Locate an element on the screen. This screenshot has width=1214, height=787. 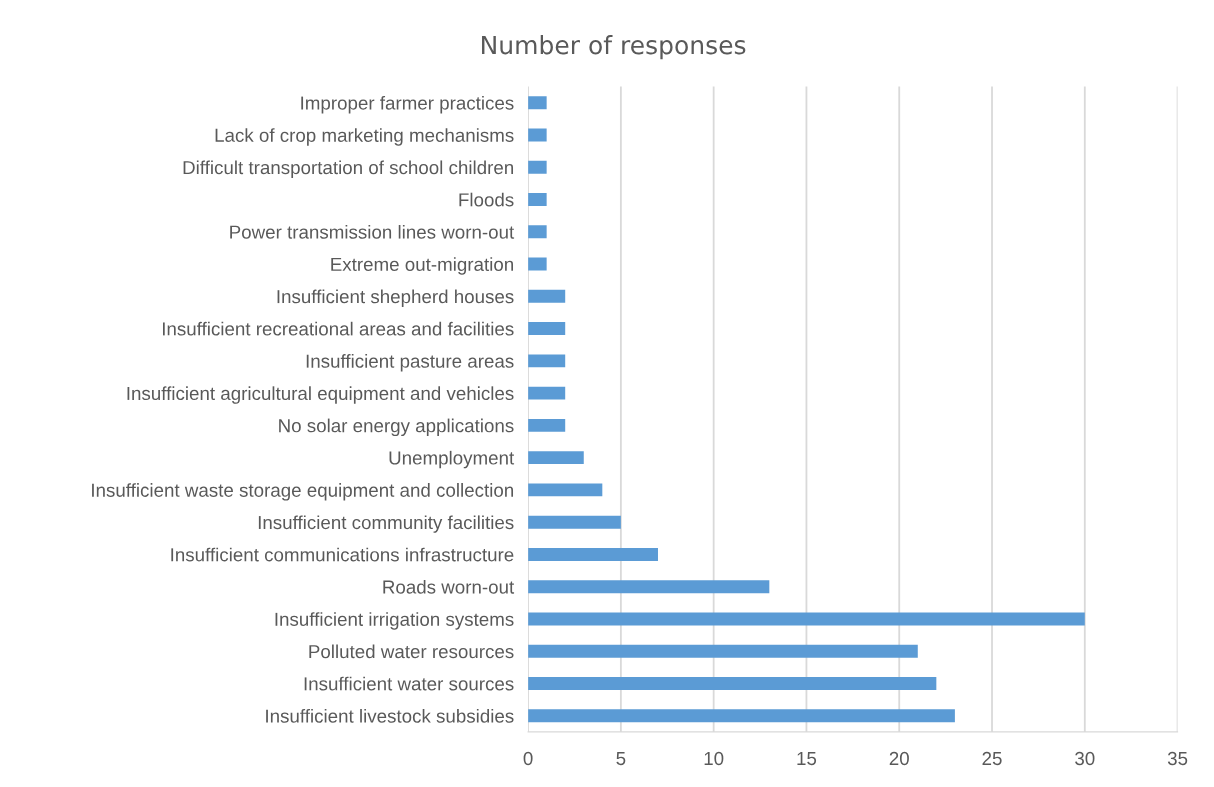
y-tick-label: Extreme out-migration is located at coordinates (422, 266).